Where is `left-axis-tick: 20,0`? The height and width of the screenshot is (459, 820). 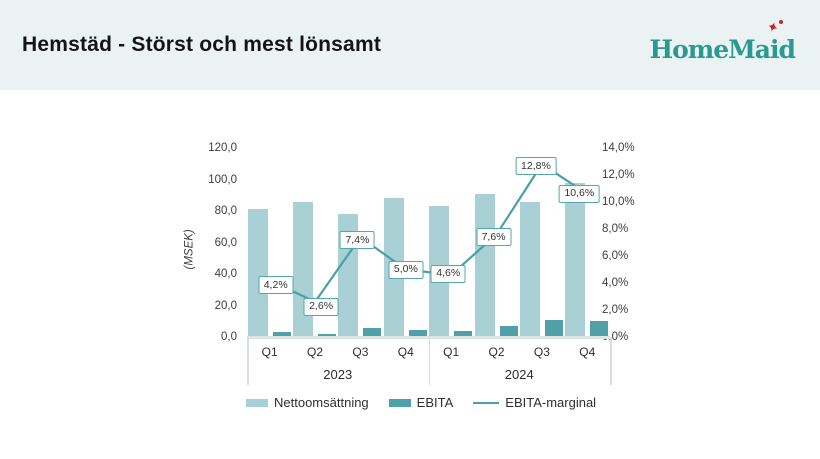
left-axis-tick: 20,0 is located at coordinates (225, 305).